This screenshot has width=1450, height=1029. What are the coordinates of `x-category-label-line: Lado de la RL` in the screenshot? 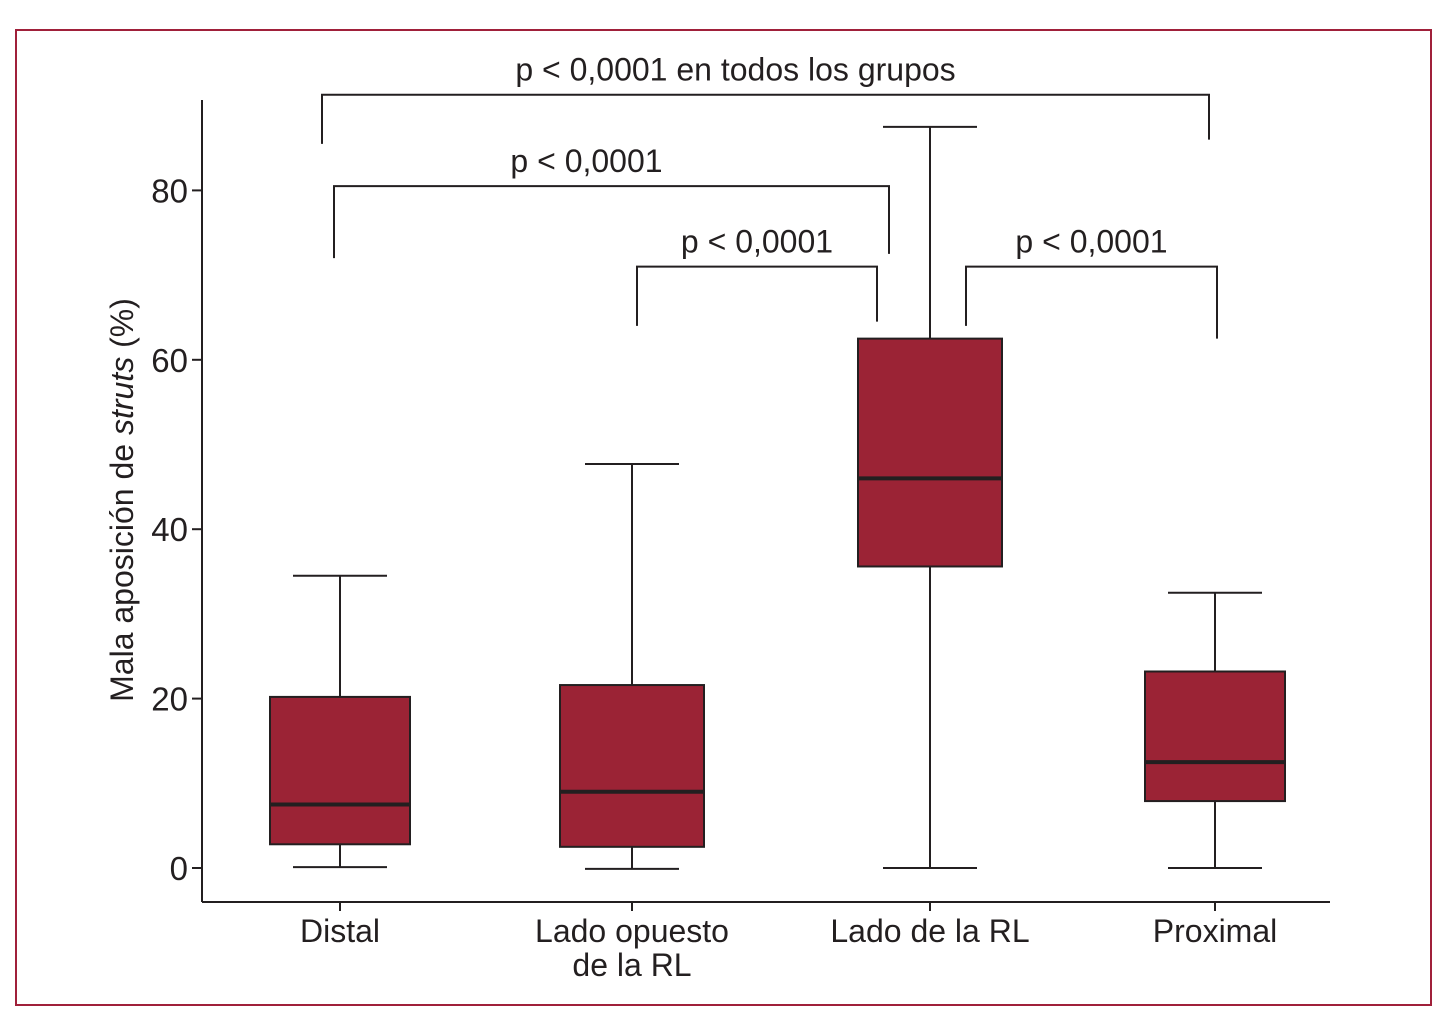 It's located at (929, 931).